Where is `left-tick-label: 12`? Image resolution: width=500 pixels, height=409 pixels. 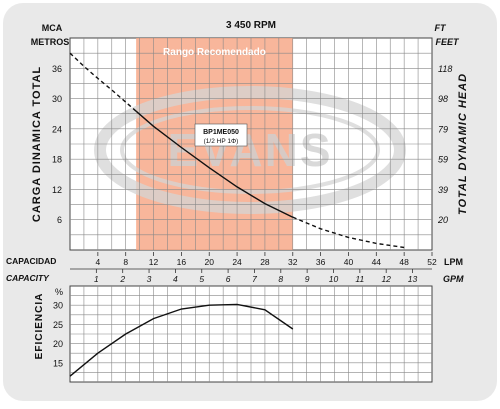 left-tick-label: 12 is located at coordinates (57, 190).